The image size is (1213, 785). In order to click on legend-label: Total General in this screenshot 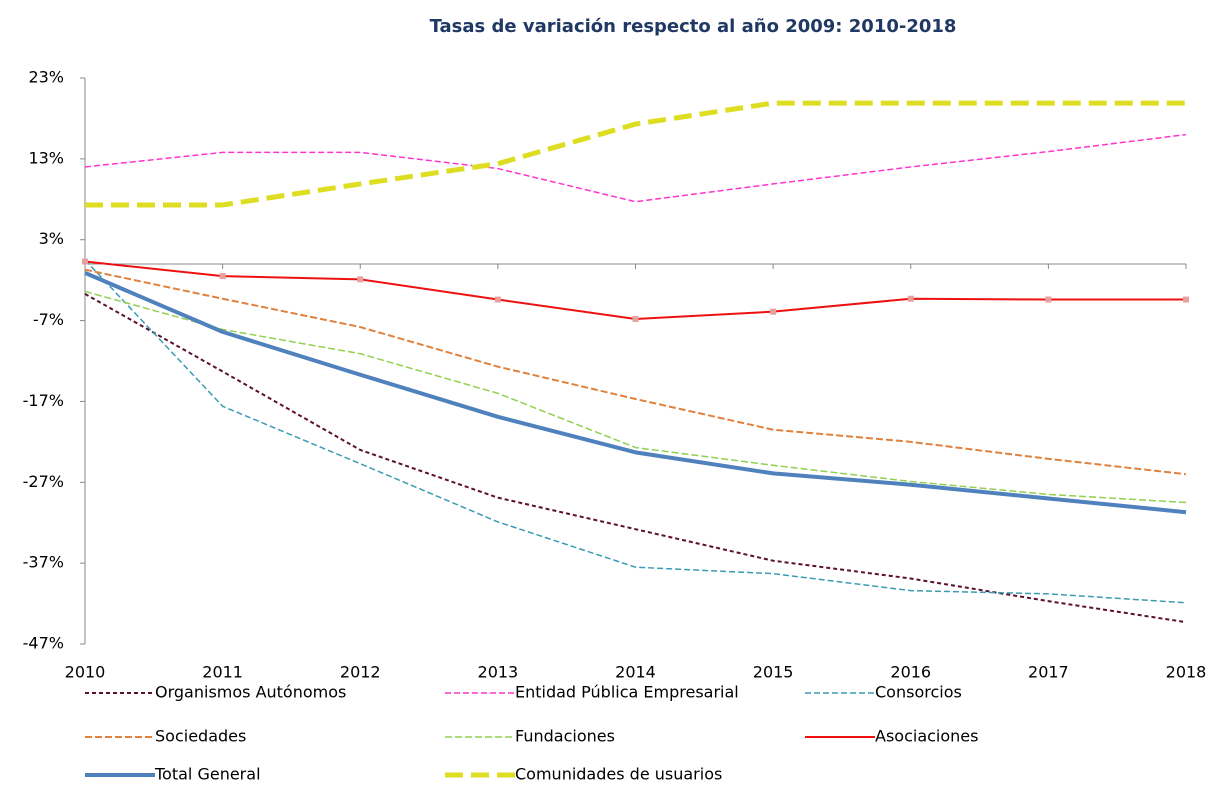, I will do `click(207, 774)`.